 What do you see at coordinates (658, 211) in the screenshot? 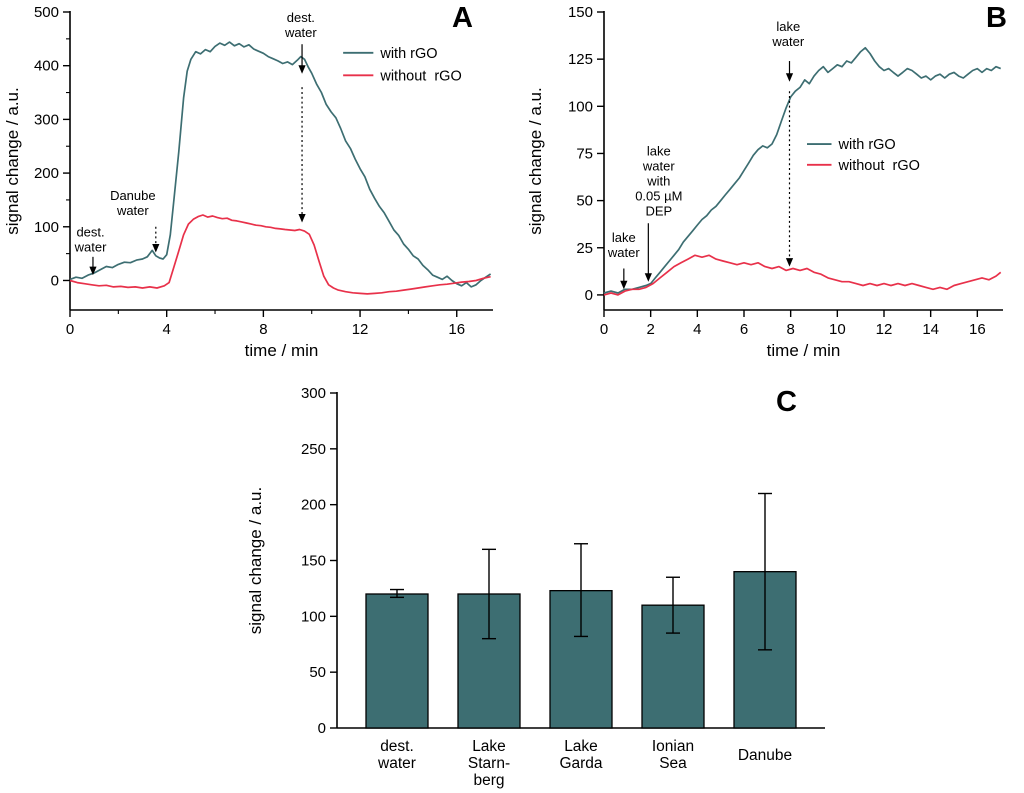
I see `annotation-text: DEP` at bounding box center [658, 211].